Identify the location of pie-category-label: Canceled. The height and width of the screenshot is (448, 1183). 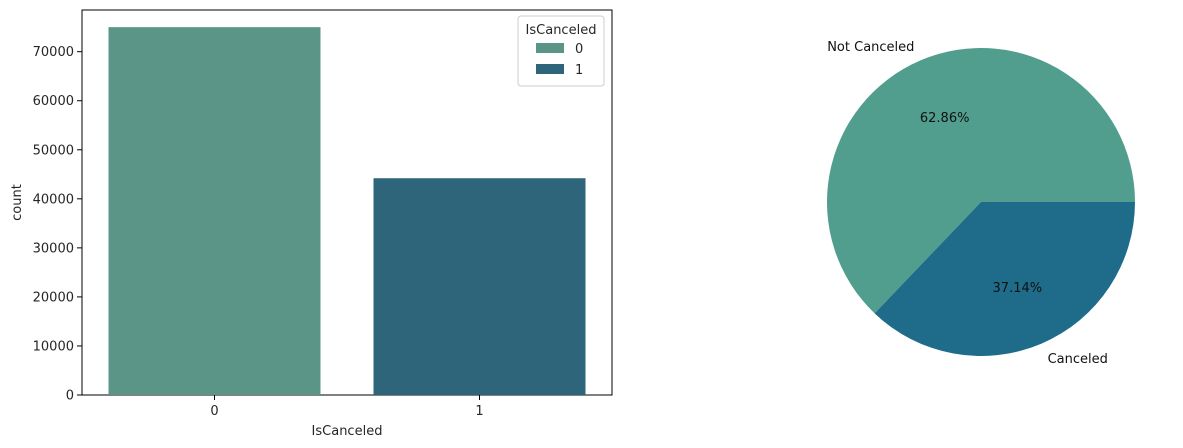
(1078, 359).